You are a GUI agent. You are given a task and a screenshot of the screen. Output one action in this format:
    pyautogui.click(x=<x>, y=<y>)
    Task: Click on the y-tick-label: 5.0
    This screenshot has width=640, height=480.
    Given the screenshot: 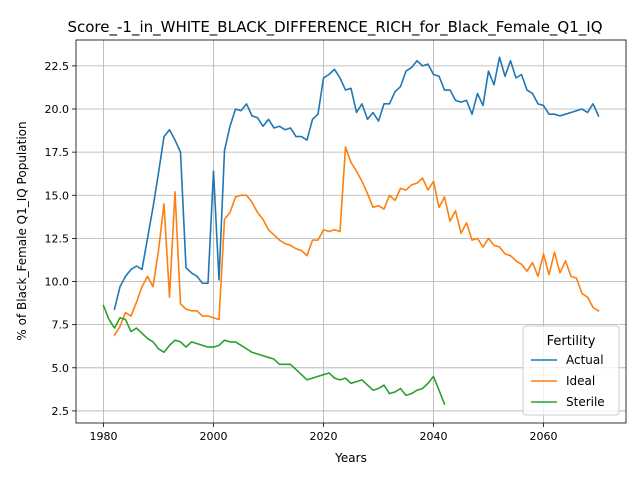 What is the action you would take?
    pyautogui.click(x=61, y=368)
    